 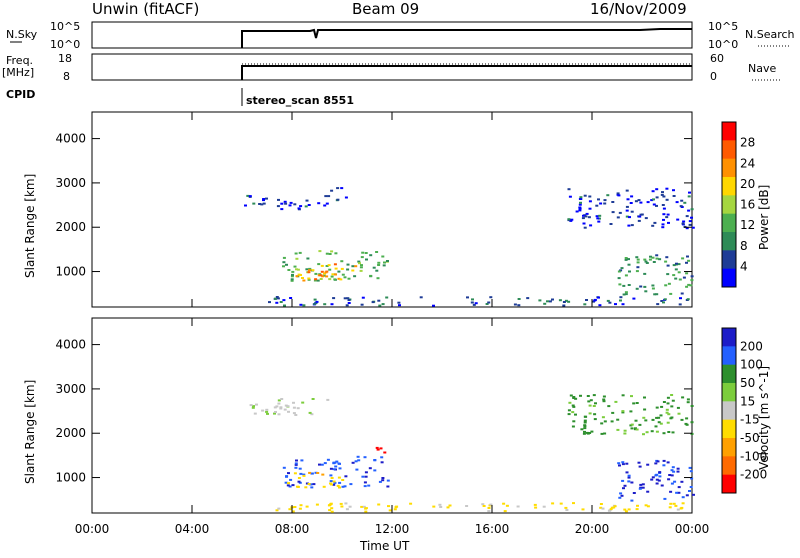 I want to click on colorbar-tick-label: 200, so click(x=751, y=346).